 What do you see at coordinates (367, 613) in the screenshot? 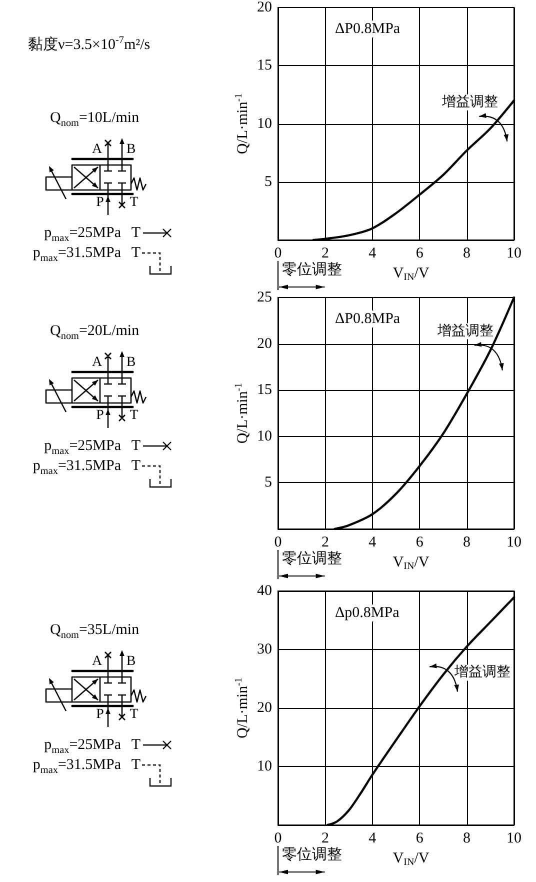
I see `annotation: Δp0.8MPa` at bounding box center [367, 613].